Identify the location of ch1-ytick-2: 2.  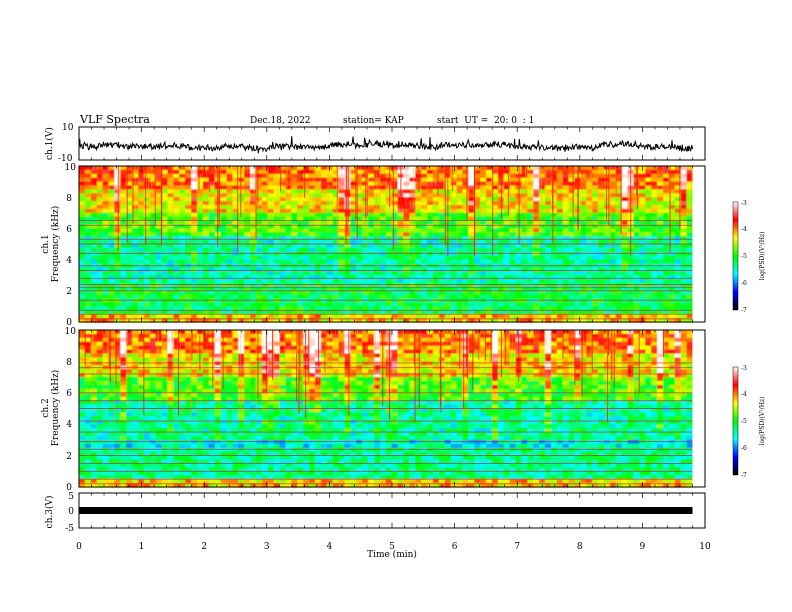
(69, 292).